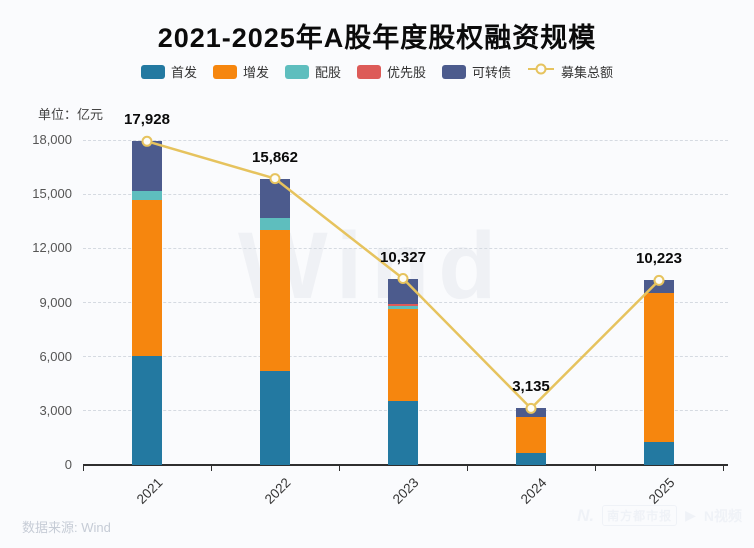 The image size is (754, 548). I want to click on bar-2022-segment-follow-on, so click(275, 300).